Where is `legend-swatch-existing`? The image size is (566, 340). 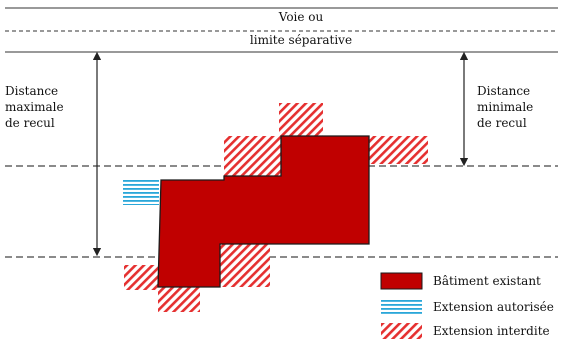
legend-swatch-existing is located at coordinates (401, 281).